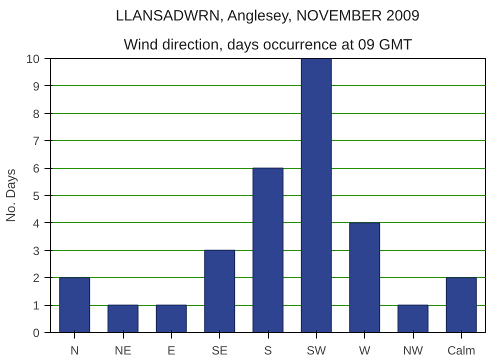  Describe the element at coordinates (36, 278) in the screenshot. I see `y-tick-label: 2` at that location.